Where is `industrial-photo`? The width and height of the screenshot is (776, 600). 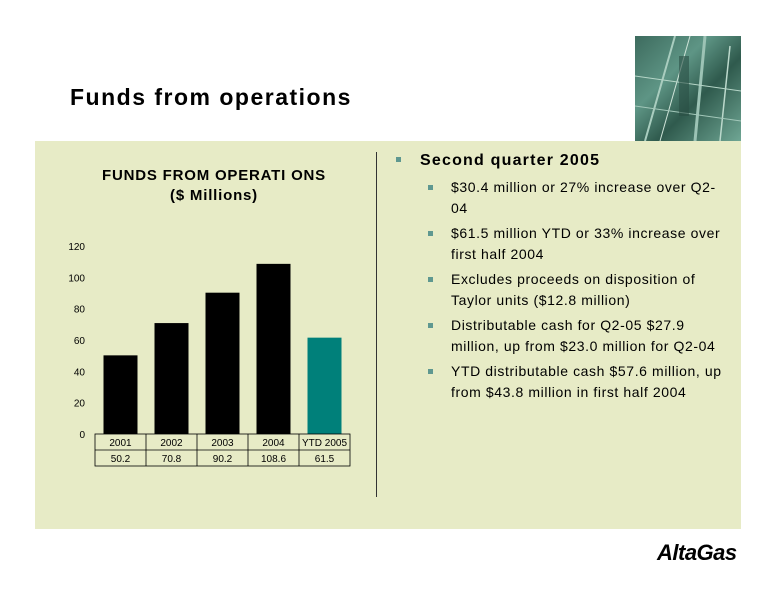
industrial-photo is located at coordinates (688, 88).